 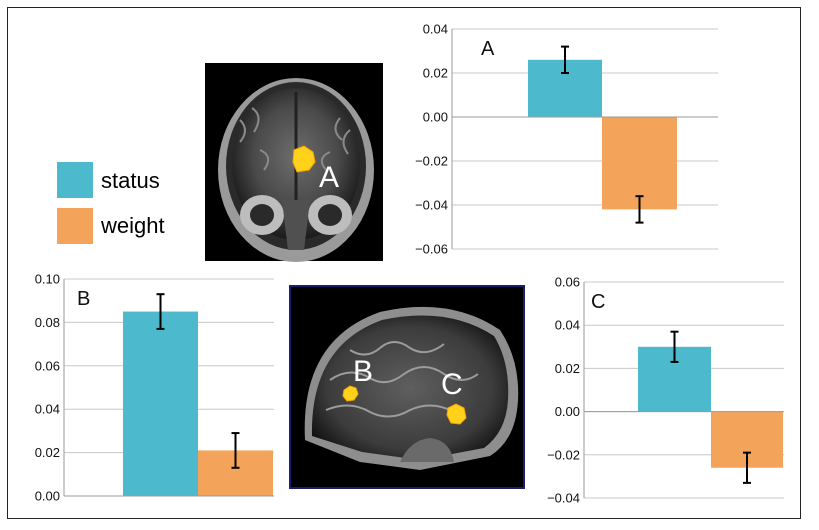 What do you see at coordinates (488, 49) in the screenshot?
I see `panel-label: A` at bounding box center [488, 49].